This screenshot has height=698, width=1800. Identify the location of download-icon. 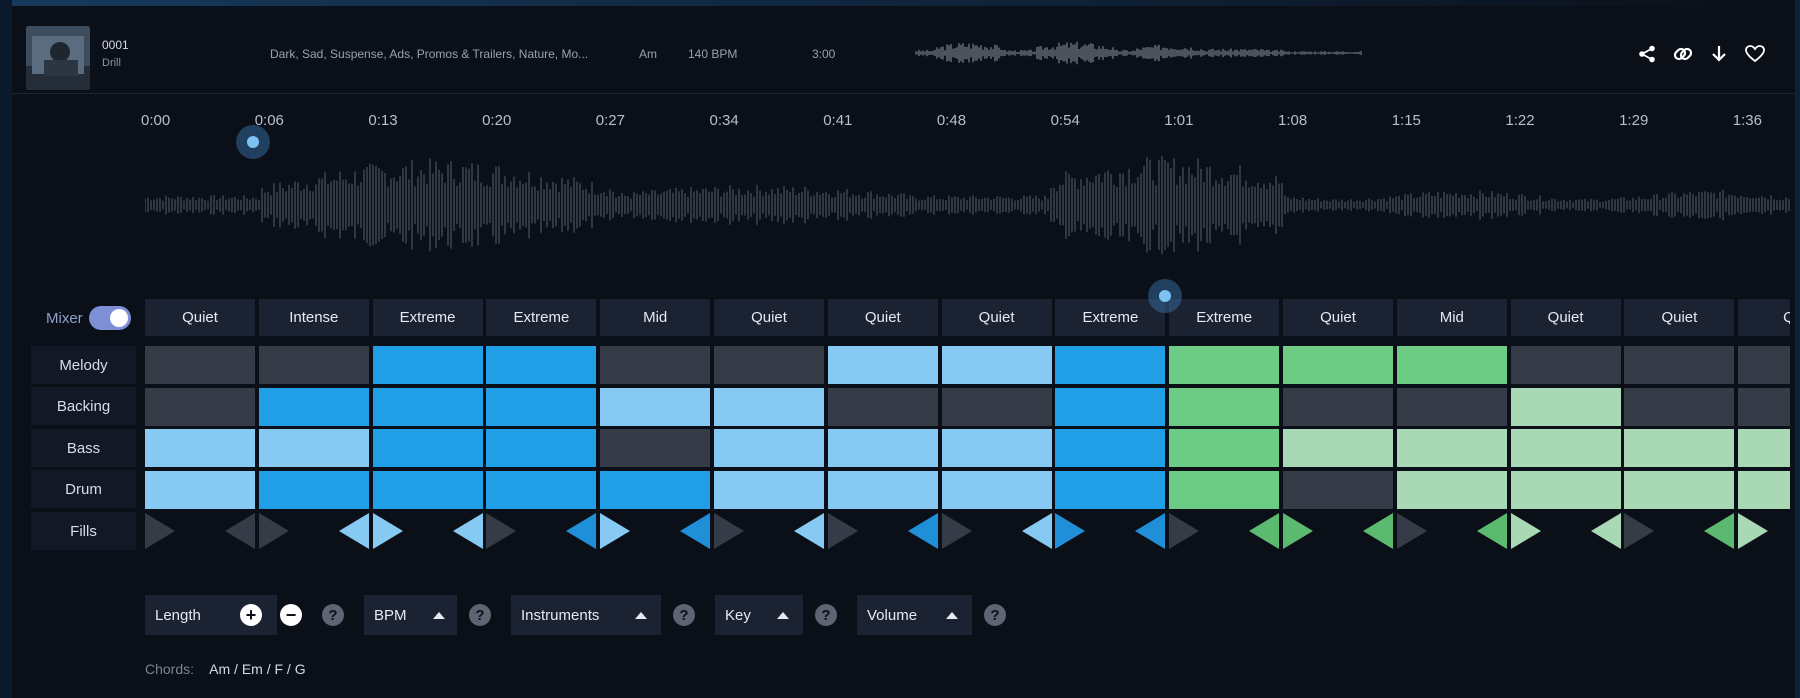
(1719, 54).